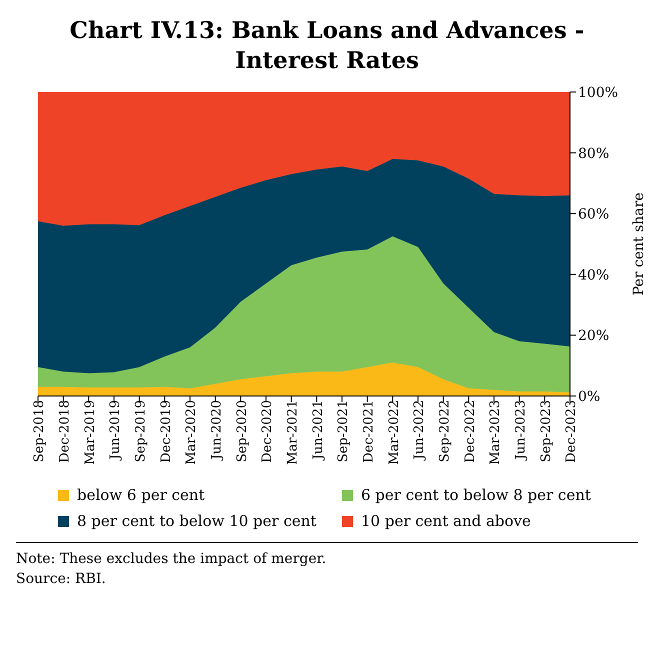 The height and width of the screenshot is (654, 654). Describe the element at coordinates (40, 431) in the screenshot. I see `x-tick-label: Sep-2018` at that location.